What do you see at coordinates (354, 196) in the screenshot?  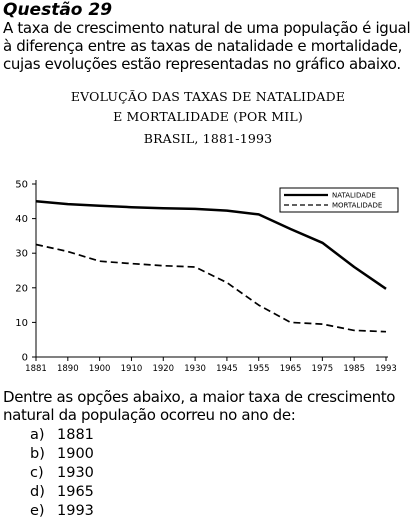 I see `legend-label-natalidade: NATALIDADE` at bounding box center [354, 196].